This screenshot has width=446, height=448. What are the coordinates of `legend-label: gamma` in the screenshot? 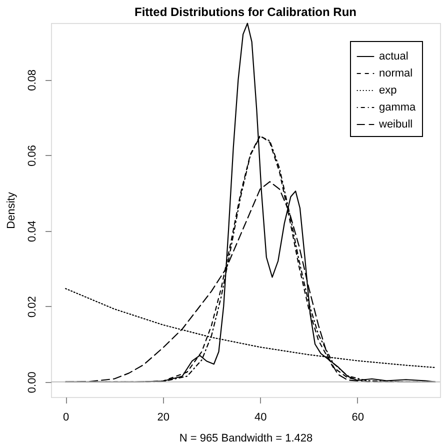 It's located at (398, 108).